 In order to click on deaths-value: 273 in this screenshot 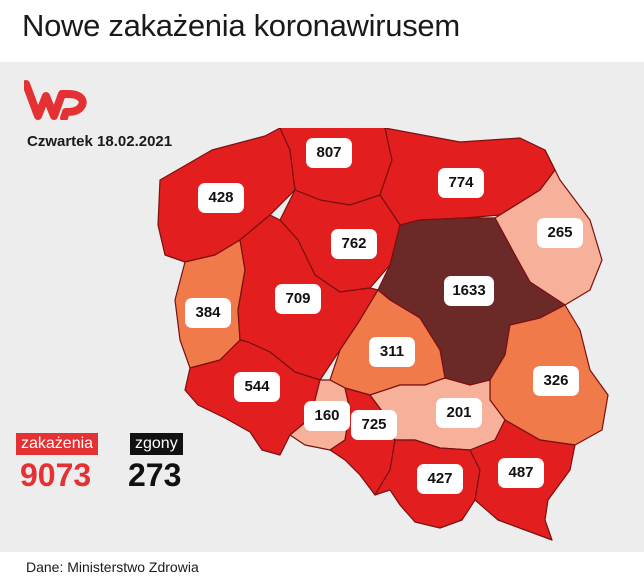, I will do `click(155, 475)`.